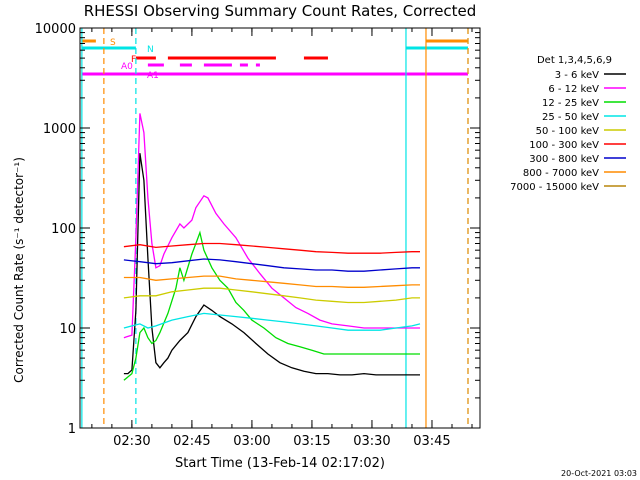 The height and width of the screenshot is (480, 640). What do you see at coordinates (568, 131) in the screenshot?
I see `legend-entry-label: 50 - 100 keV` at bounding box center [568, 131].